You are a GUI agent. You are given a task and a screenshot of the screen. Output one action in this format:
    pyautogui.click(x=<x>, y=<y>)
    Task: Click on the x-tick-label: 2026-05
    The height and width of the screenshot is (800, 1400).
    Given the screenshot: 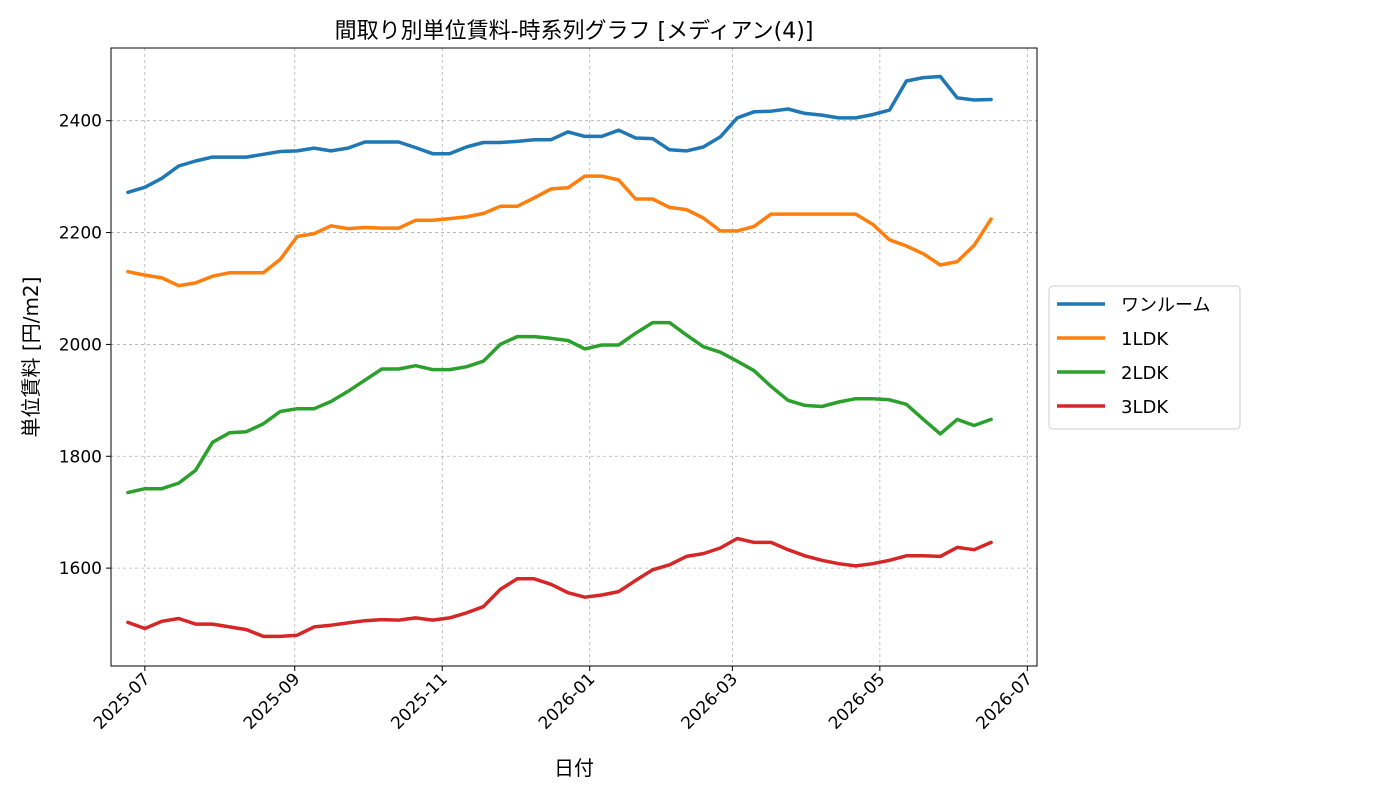 What is the action you would take?
    pyautogui.click(x=857, y=701)
    